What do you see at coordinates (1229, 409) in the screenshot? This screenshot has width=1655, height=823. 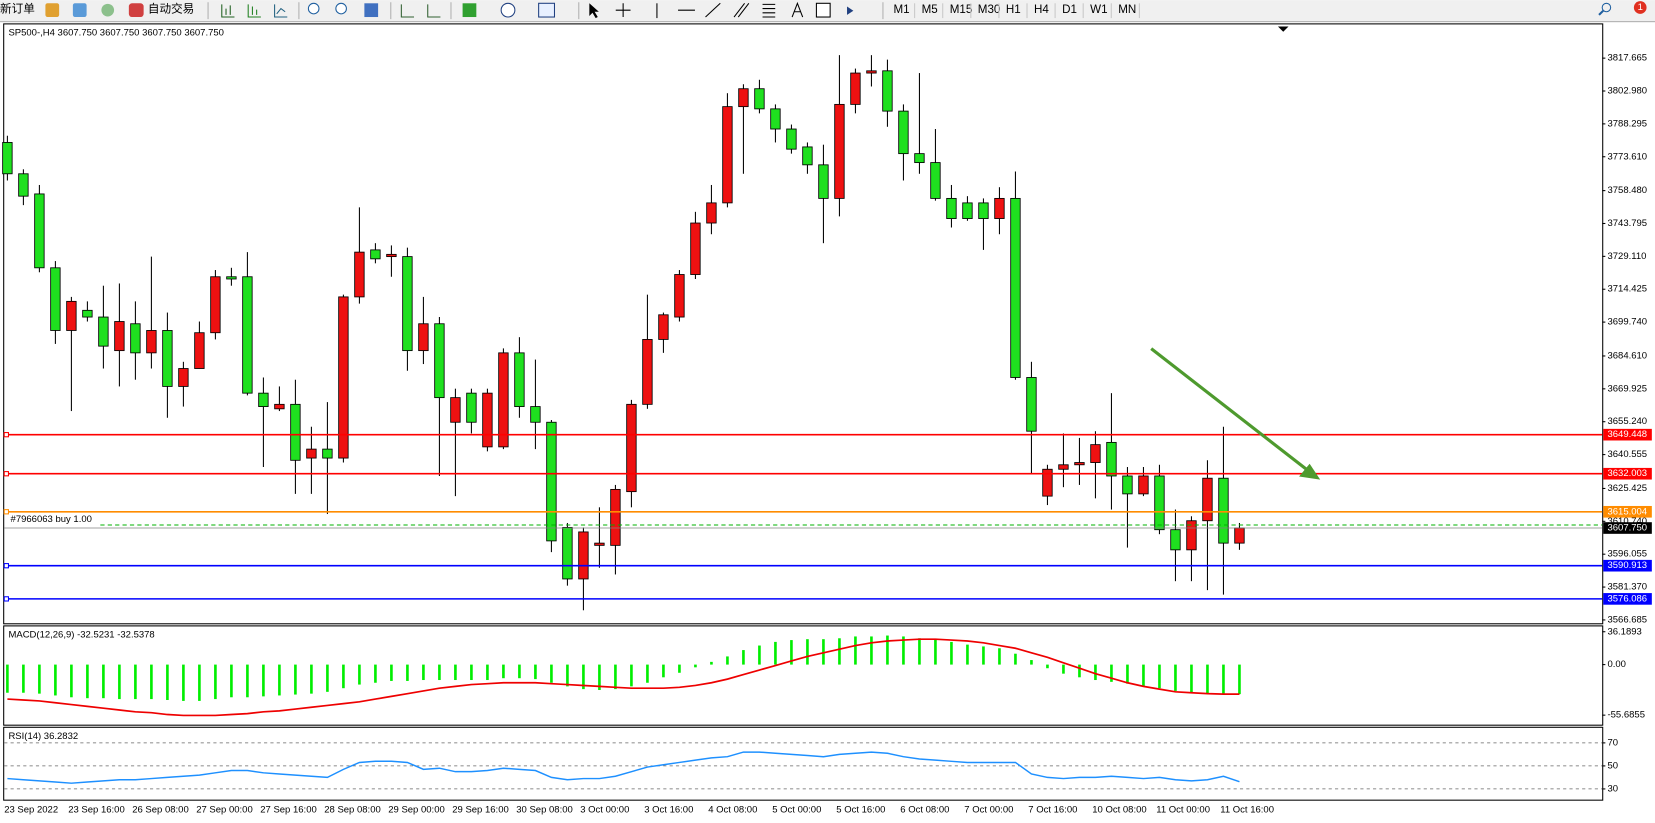 I see `arrow-shaft` at bounding box center [1229, 409].